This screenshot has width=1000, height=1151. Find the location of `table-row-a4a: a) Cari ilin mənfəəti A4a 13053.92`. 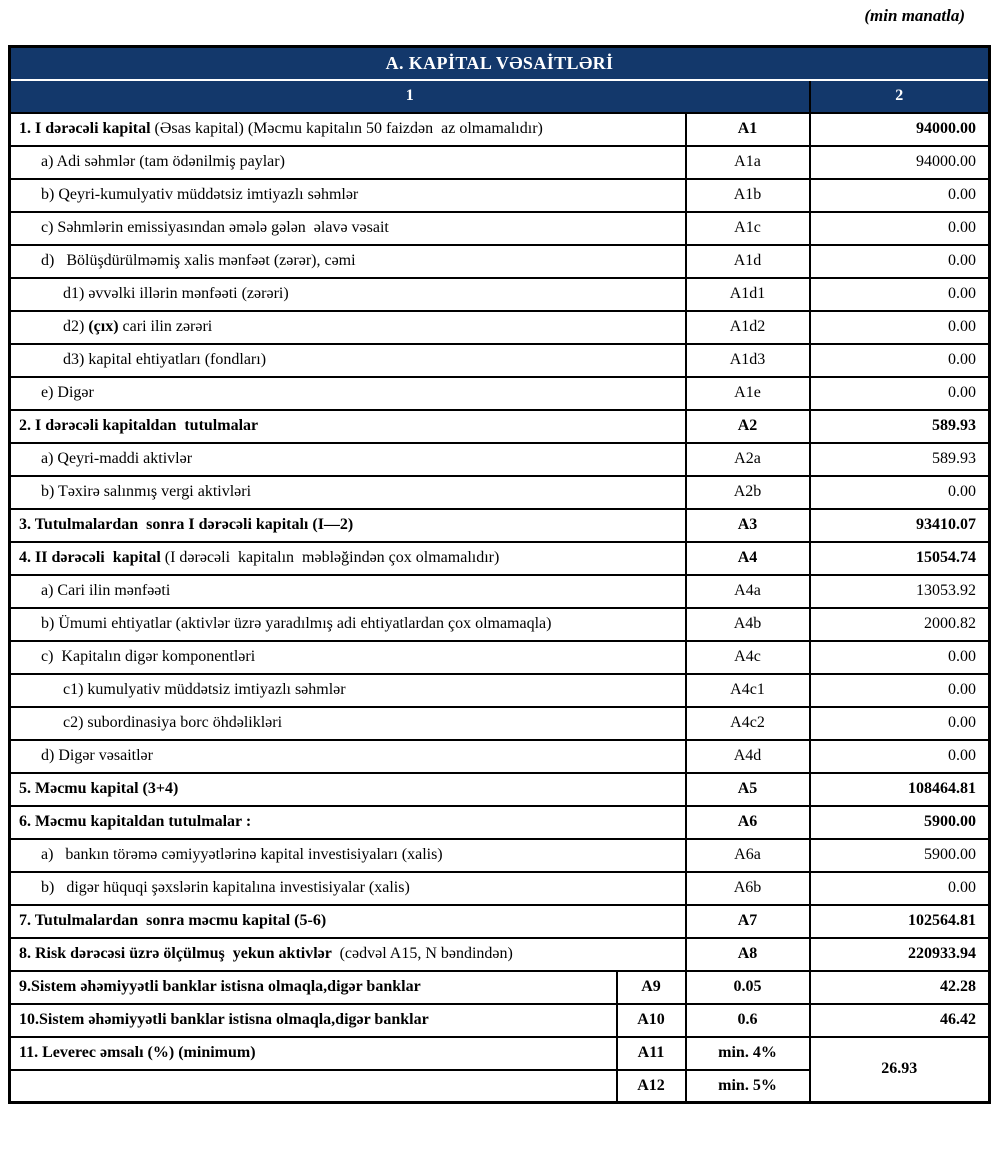

table-row-a4a: a) Cari ilin mənfəəti A4a 13053.92 is located at coordinates (499, 591).